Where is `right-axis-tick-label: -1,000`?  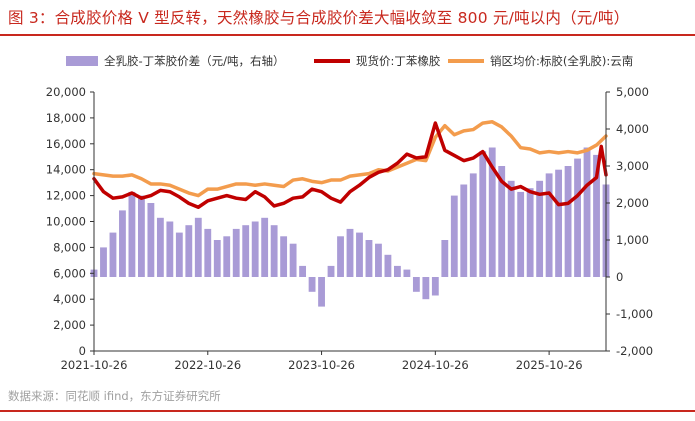
right-axis-tick-label: -1,000 is located at coordinates (634, 314).